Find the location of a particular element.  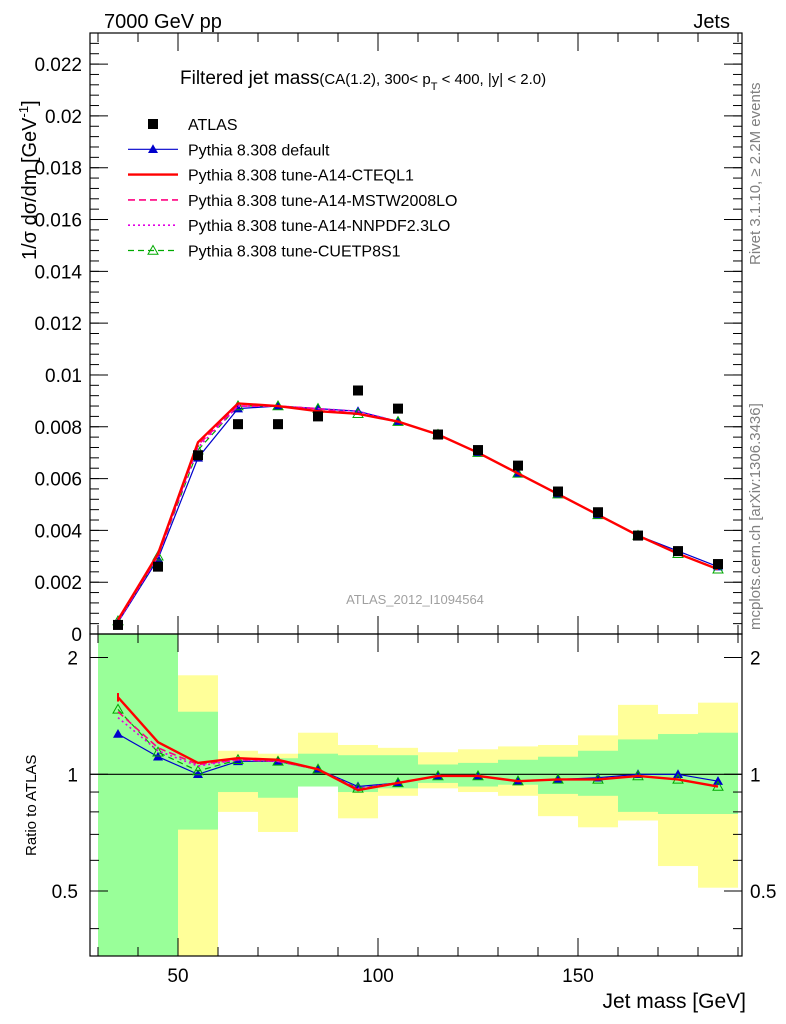

ratio-y-tick-label: 2 is located at coordinates (72, 659).